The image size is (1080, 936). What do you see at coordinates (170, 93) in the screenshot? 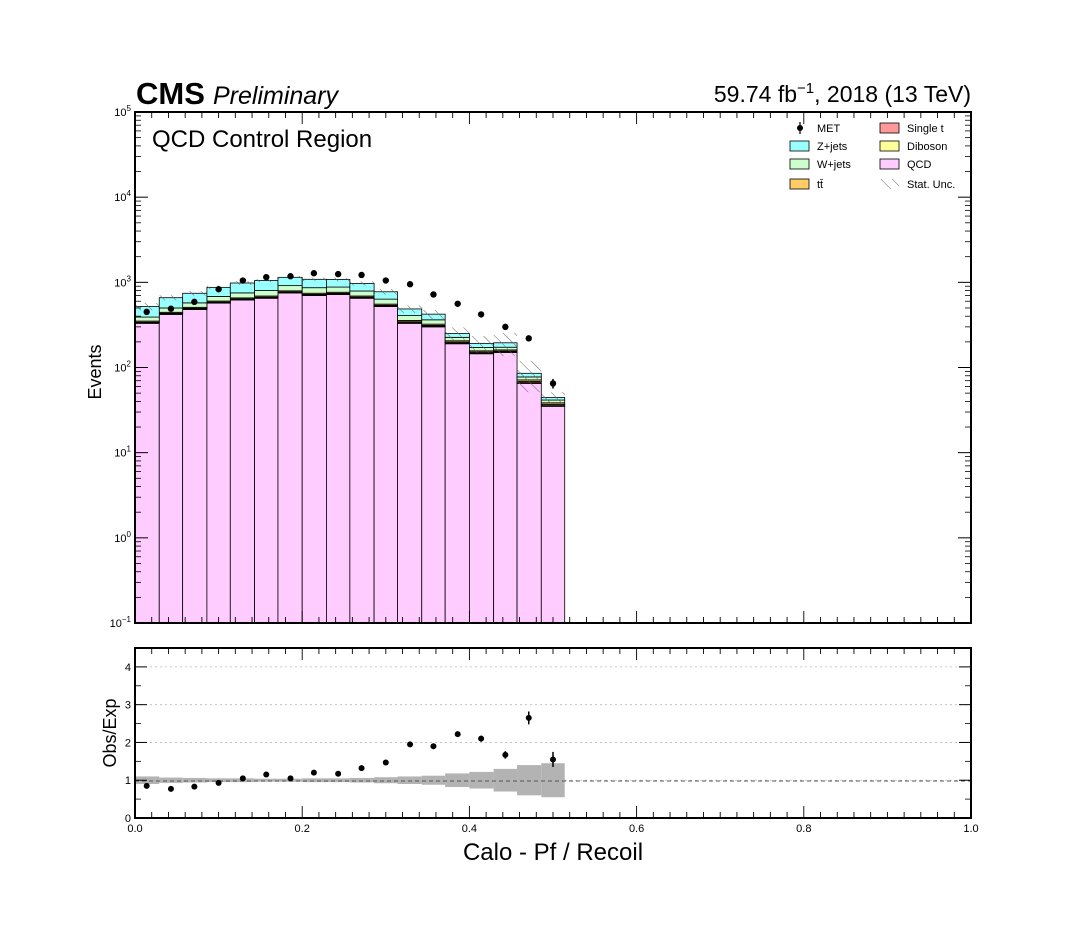
I see `experiment-label: CMS` at bounding box center [170, 93].